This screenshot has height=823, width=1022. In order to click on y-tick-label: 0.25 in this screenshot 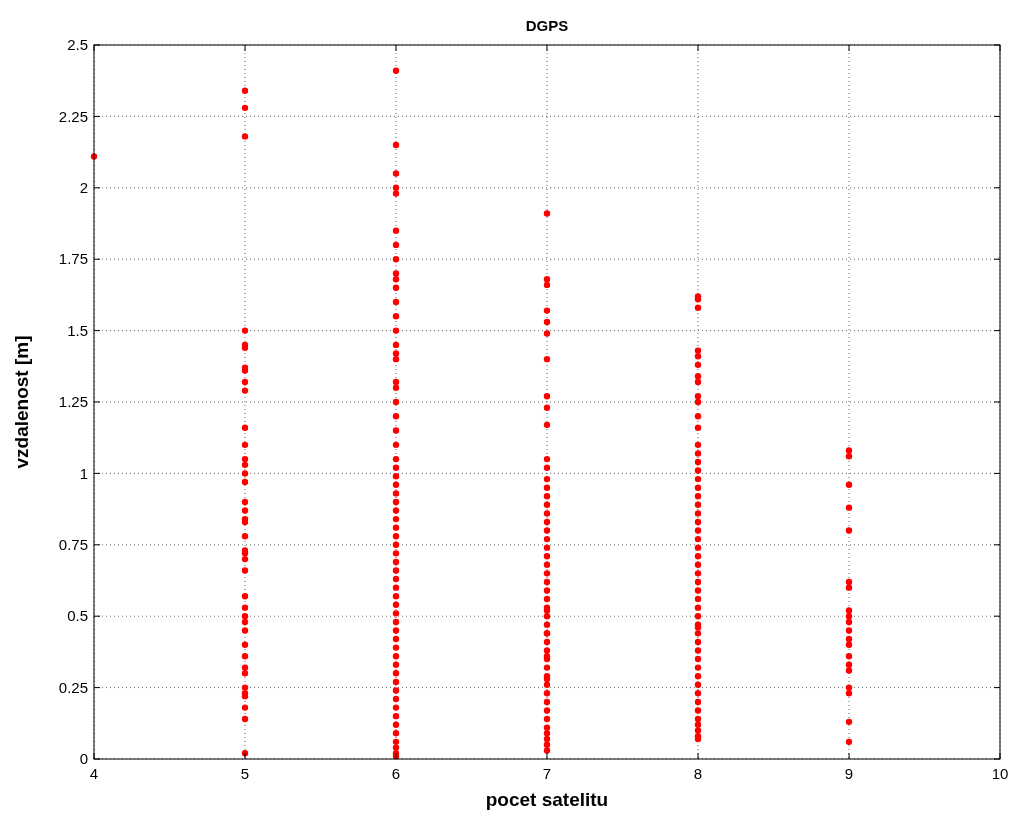, I will do `click(73, 687)`.